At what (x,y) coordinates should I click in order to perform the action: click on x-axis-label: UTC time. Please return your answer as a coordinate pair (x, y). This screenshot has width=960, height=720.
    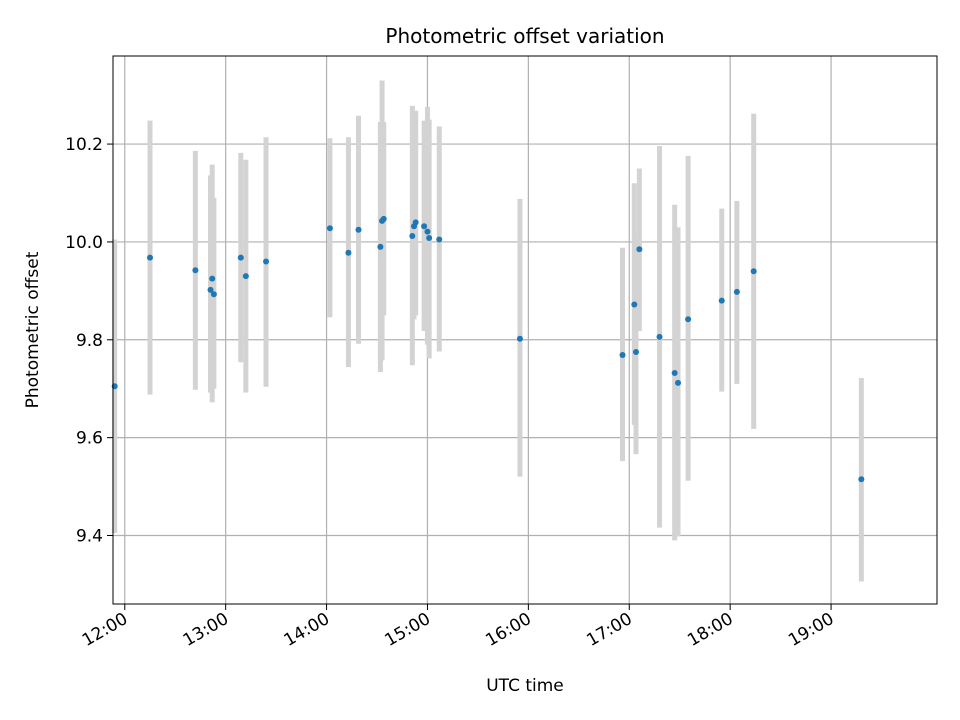
    Looking at the image, I should click on (525, 686).